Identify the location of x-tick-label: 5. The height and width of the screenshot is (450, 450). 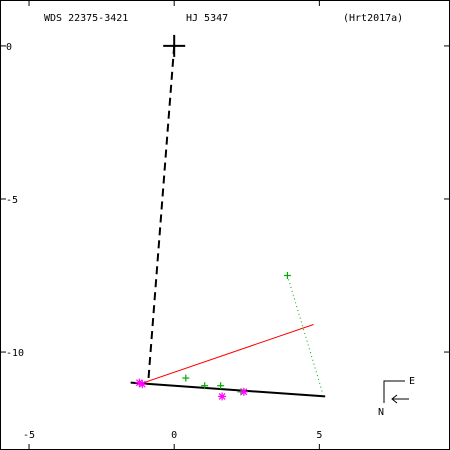
(319, 435).